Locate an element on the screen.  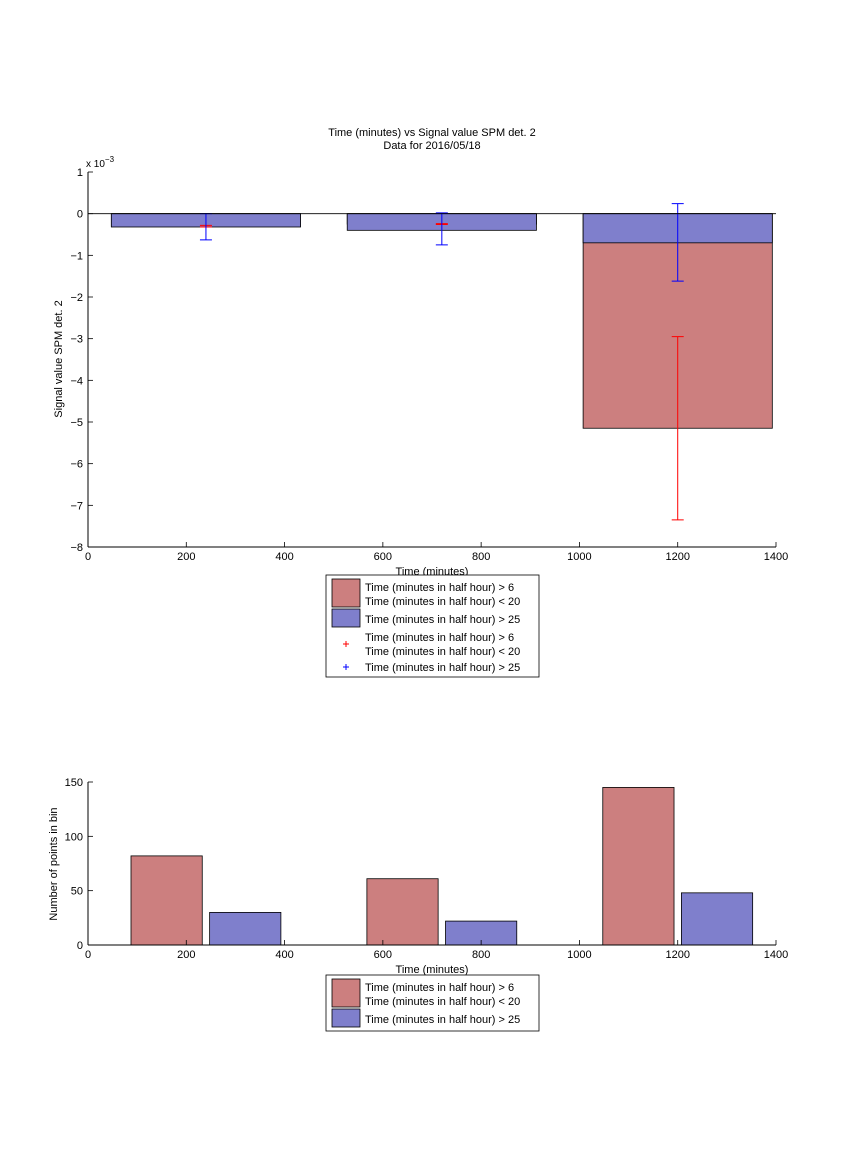
y-tick-label: −1 is located at coordinates (76, 256).